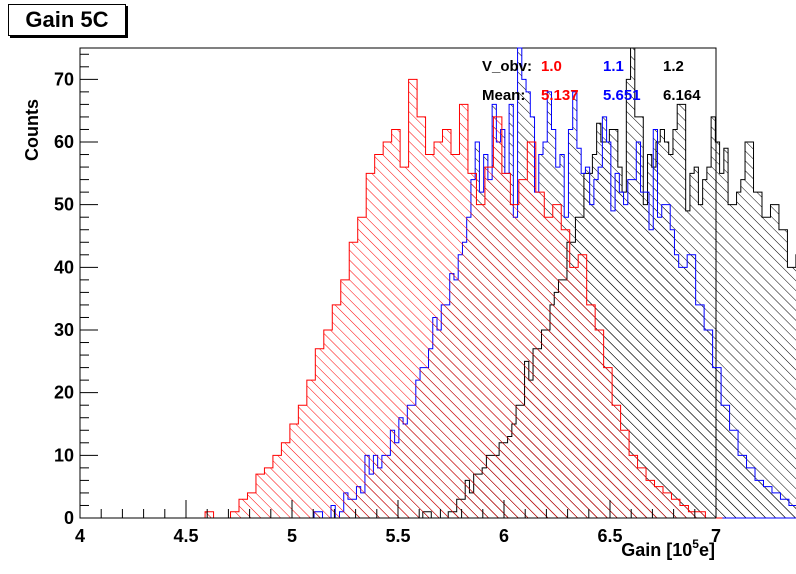 The height and width of the screenshot is (574, 796). What do you see at coordinates (64, 142) in the screenshot?
I see `y-tick-label: 60` at bounding box center [64, 142].